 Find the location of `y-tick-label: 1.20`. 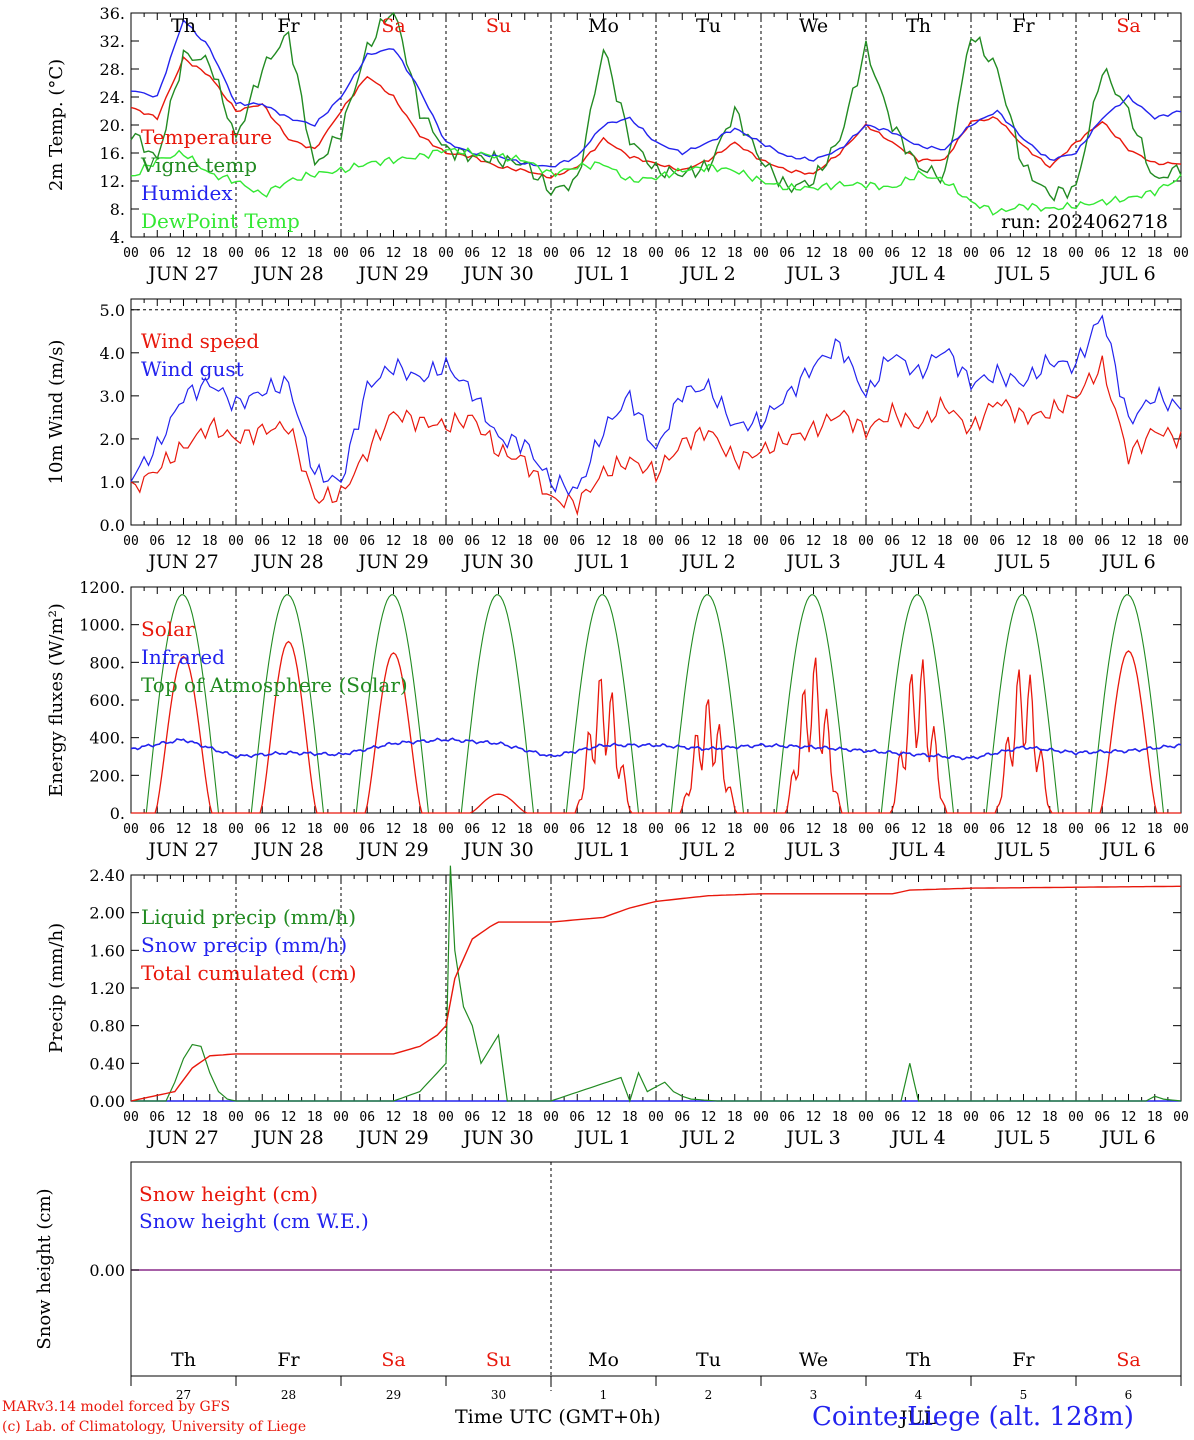

y-tick-label: 1.20 is located at coordinates (107, 988).